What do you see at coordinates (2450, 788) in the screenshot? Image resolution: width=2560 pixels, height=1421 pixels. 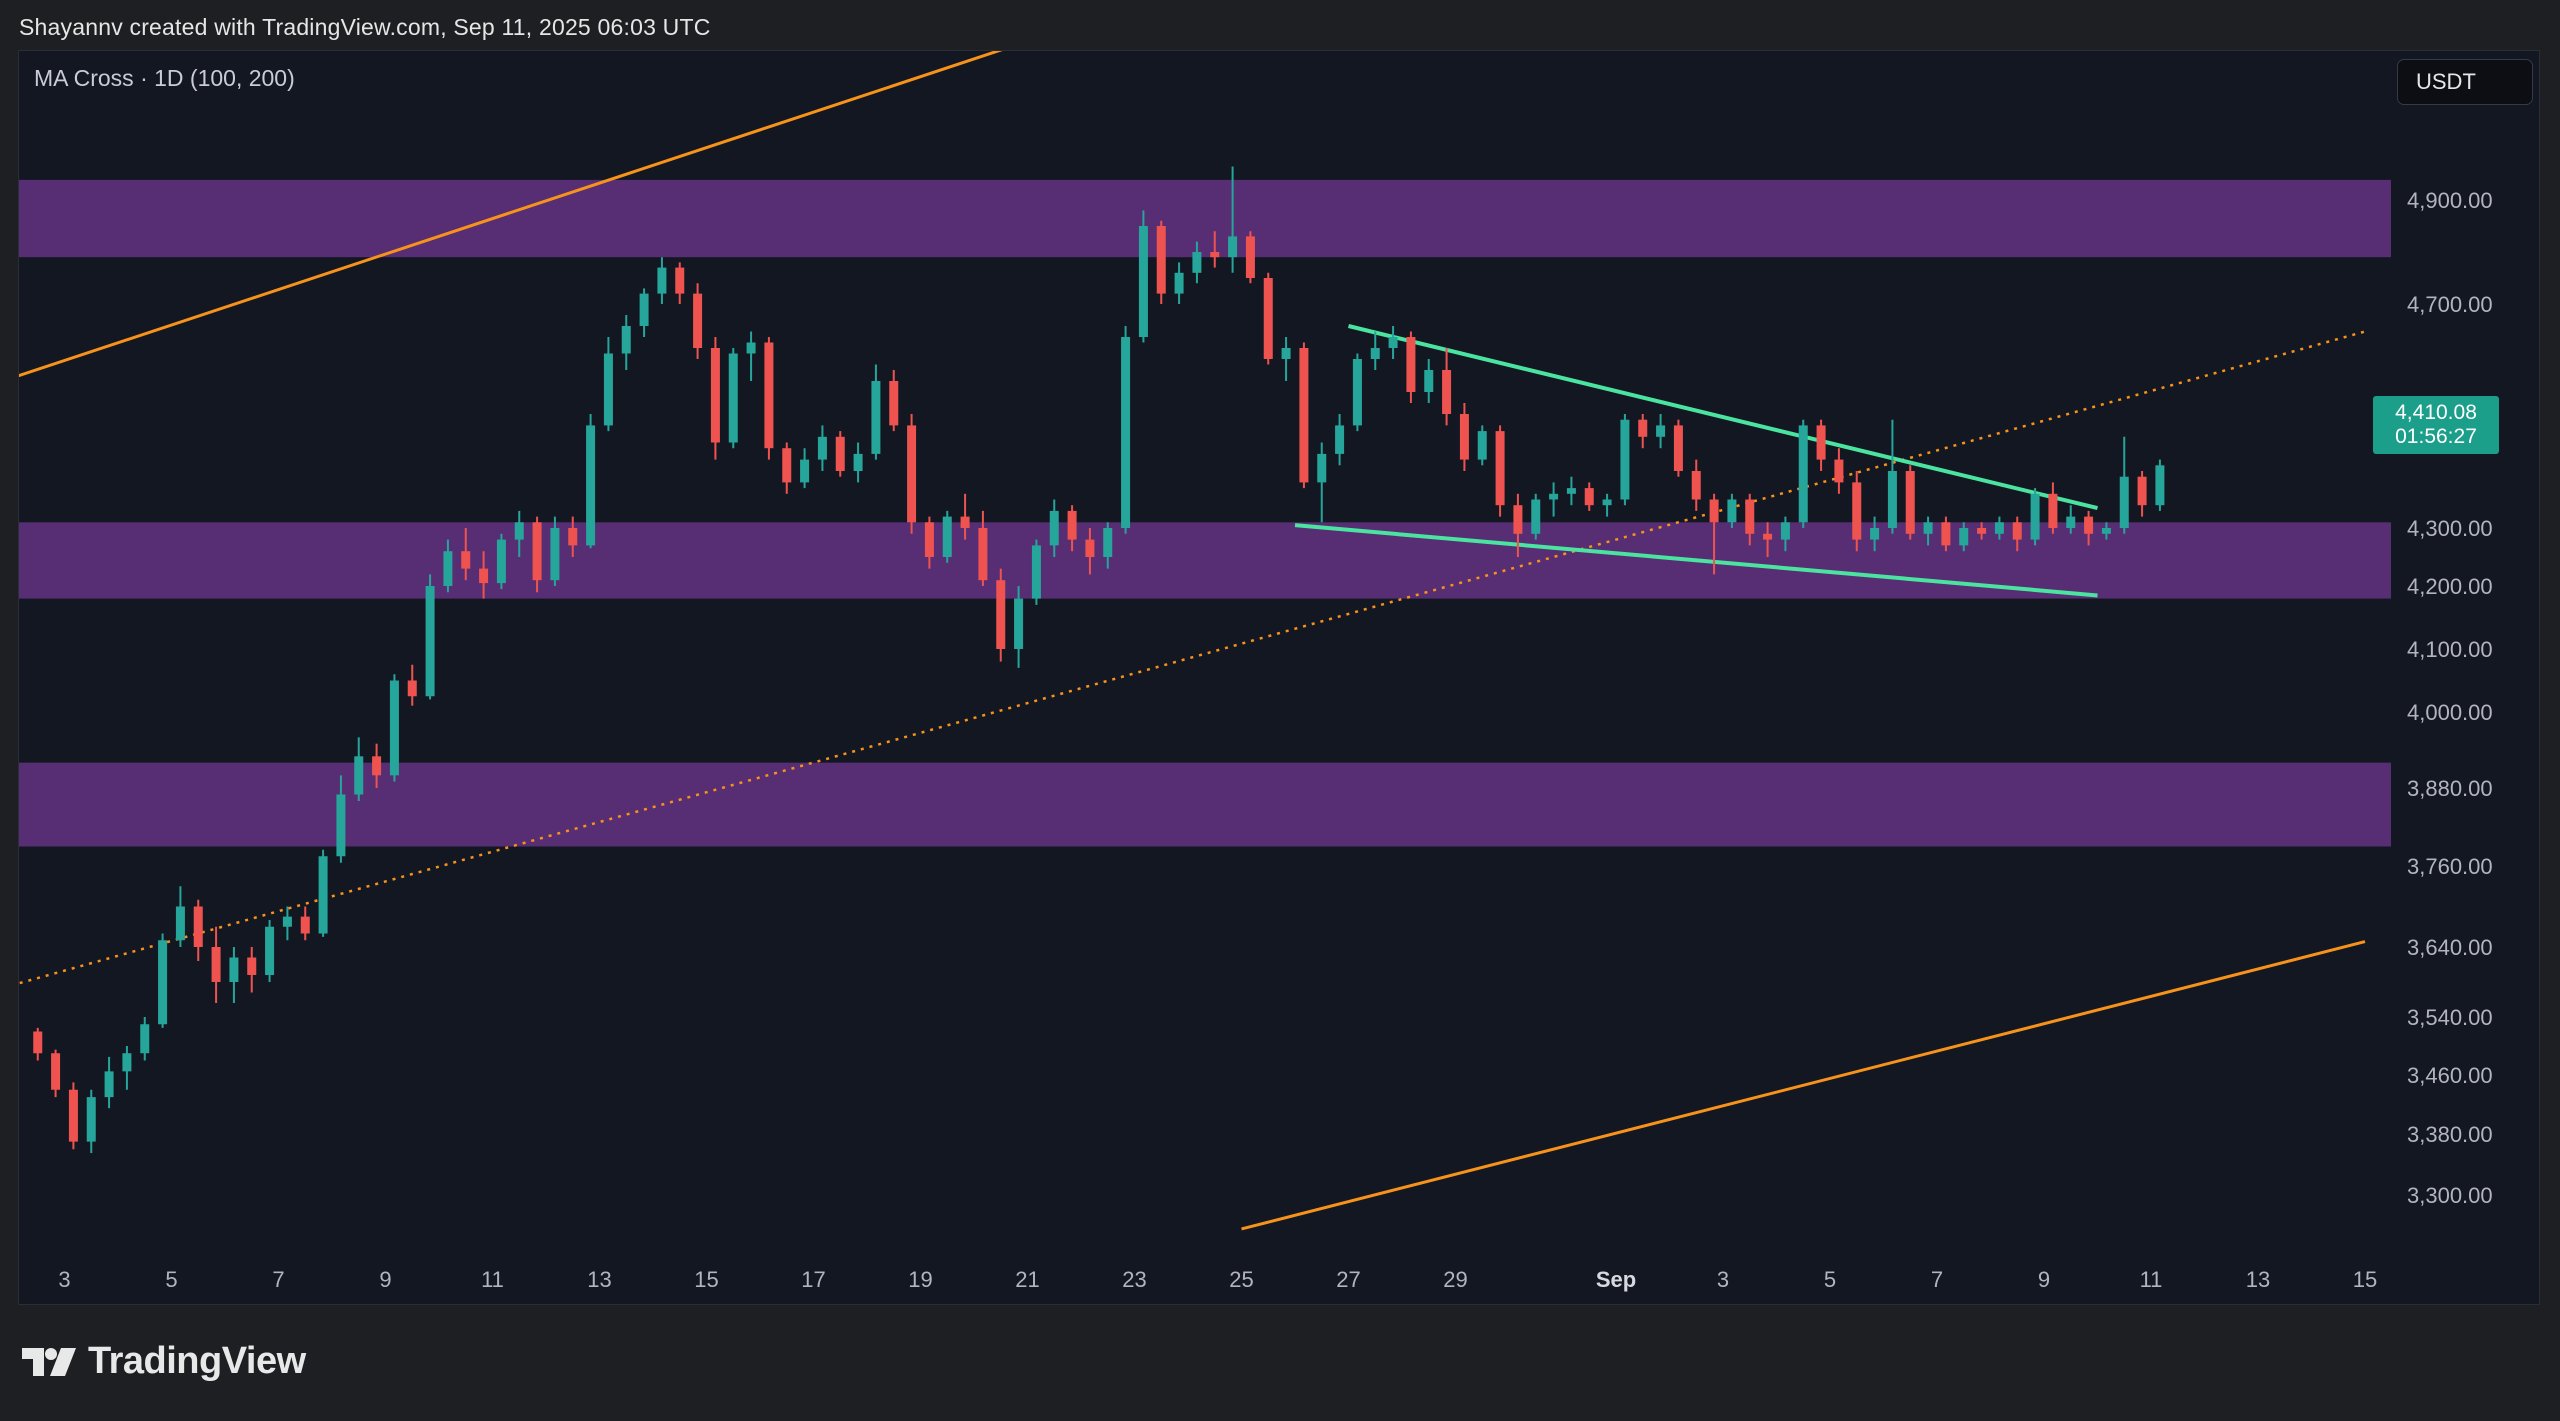 I see `price-tick-label: 3,880.00` at bounding box center [2450, 788].